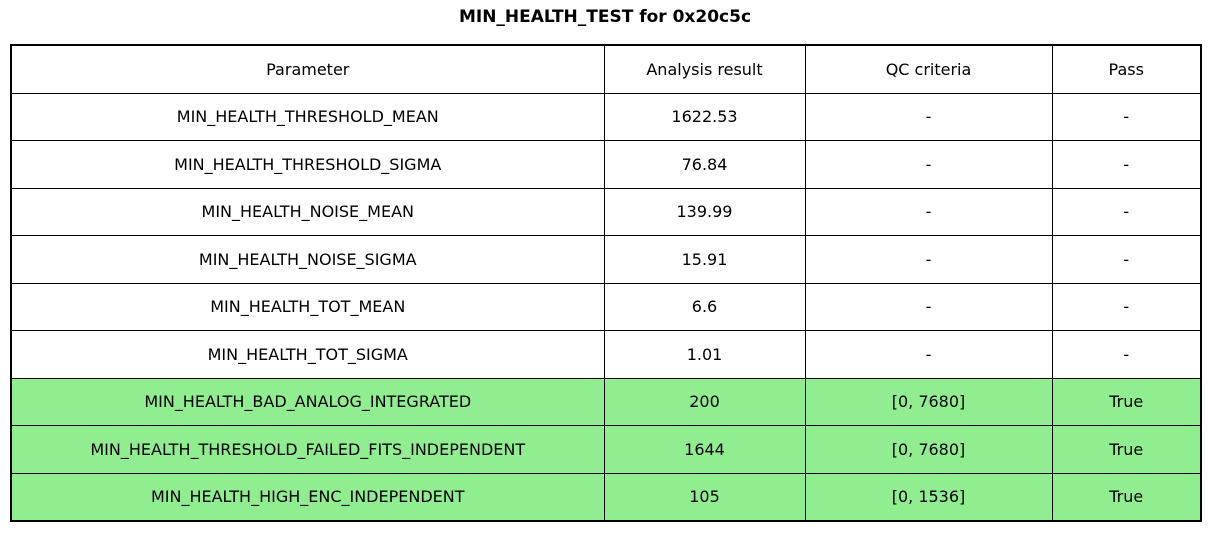 Image resolution: width=1210 pixels, height=553 pixels. I want to click on cell-analysis-result: 139.99, so click(704, 211).